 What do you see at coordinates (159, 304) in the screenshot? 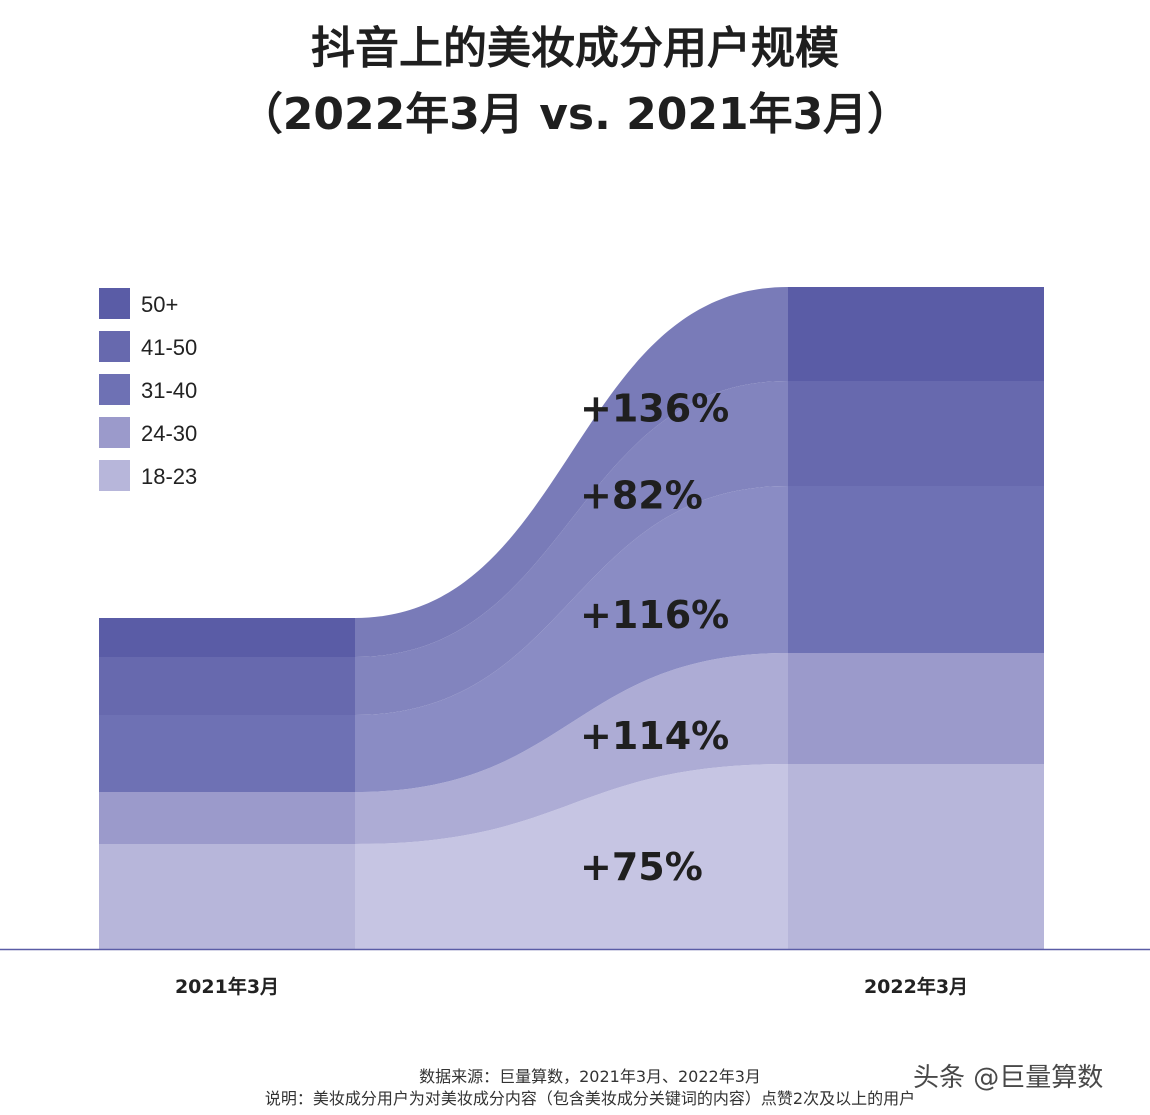
I see `legend-label-50+: 50+` at bounding box center [159, 304].